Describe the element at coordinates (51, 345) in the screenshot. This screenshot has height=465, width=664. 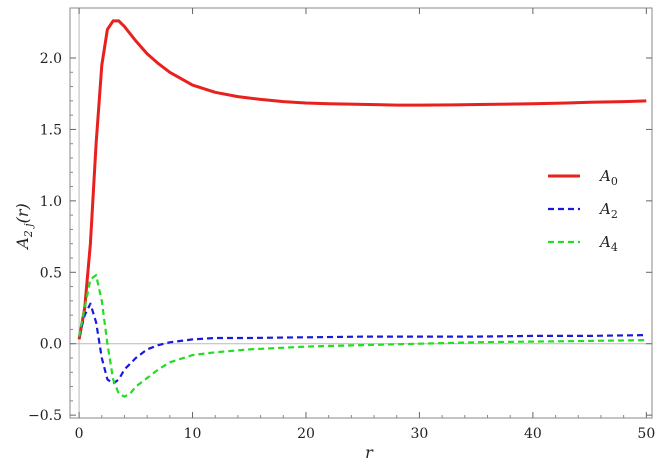
I see `y-tick-label: 0.0` at that location.